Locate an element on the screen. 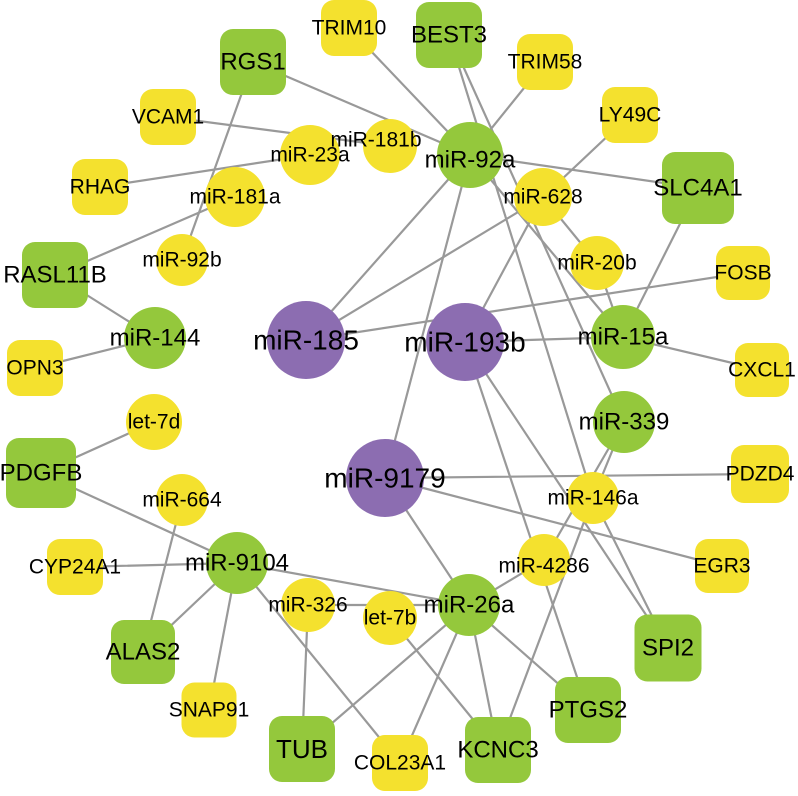 This screenshot has height=796, width=798. node-let-7d: let-7d is located at coordinates (154, 422).